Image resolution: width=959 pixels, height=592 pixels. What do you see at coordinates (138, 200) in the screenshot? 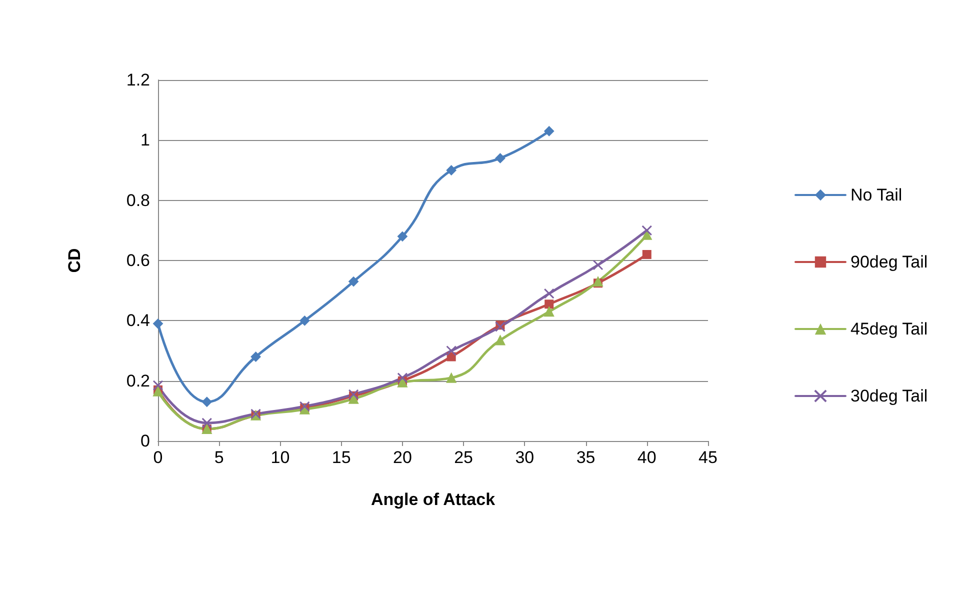
I see `y-tick-label: 0.8` at bounding box center [138, 200].